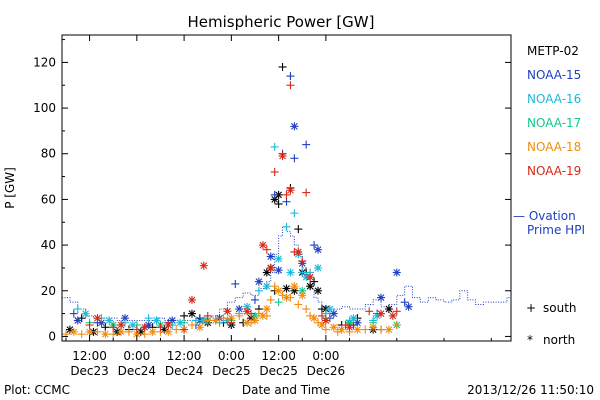  I want to click on legend-entry: NOAA-18, so click(554, 147).